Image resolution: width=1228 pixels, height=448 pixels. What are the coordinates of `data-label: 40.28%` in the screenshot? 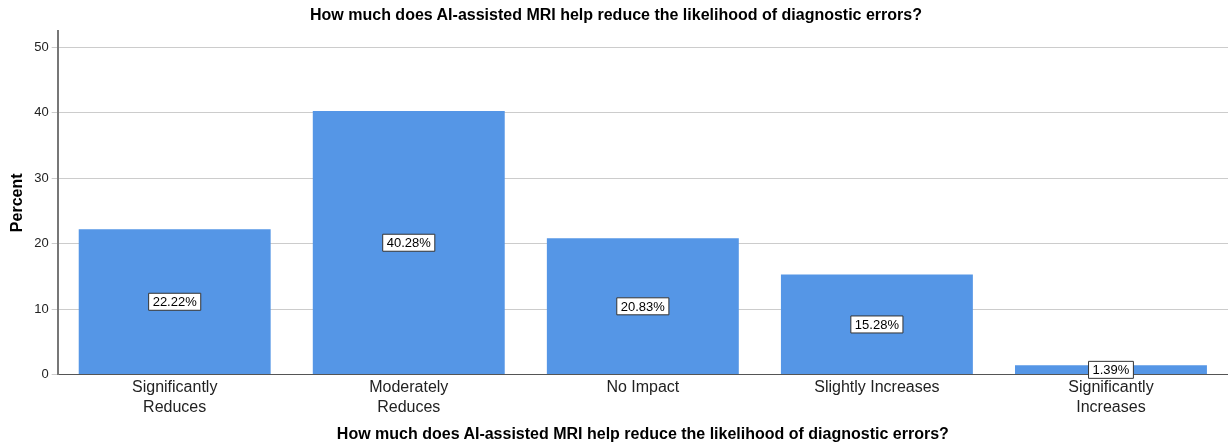 It's located at (409, 243).